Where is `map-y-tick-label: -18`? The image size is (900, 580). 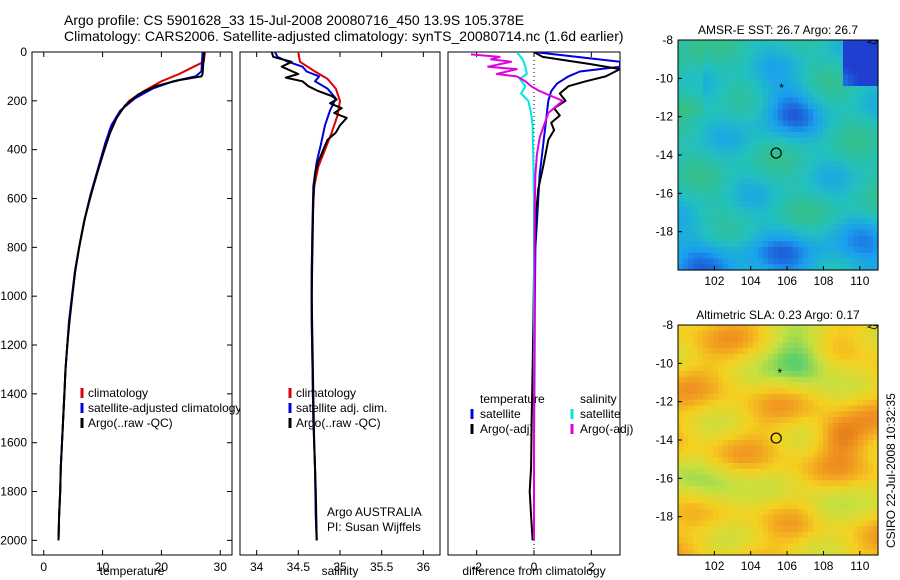
map-y-tick-label: -18 is located at coordinates (665, 517).